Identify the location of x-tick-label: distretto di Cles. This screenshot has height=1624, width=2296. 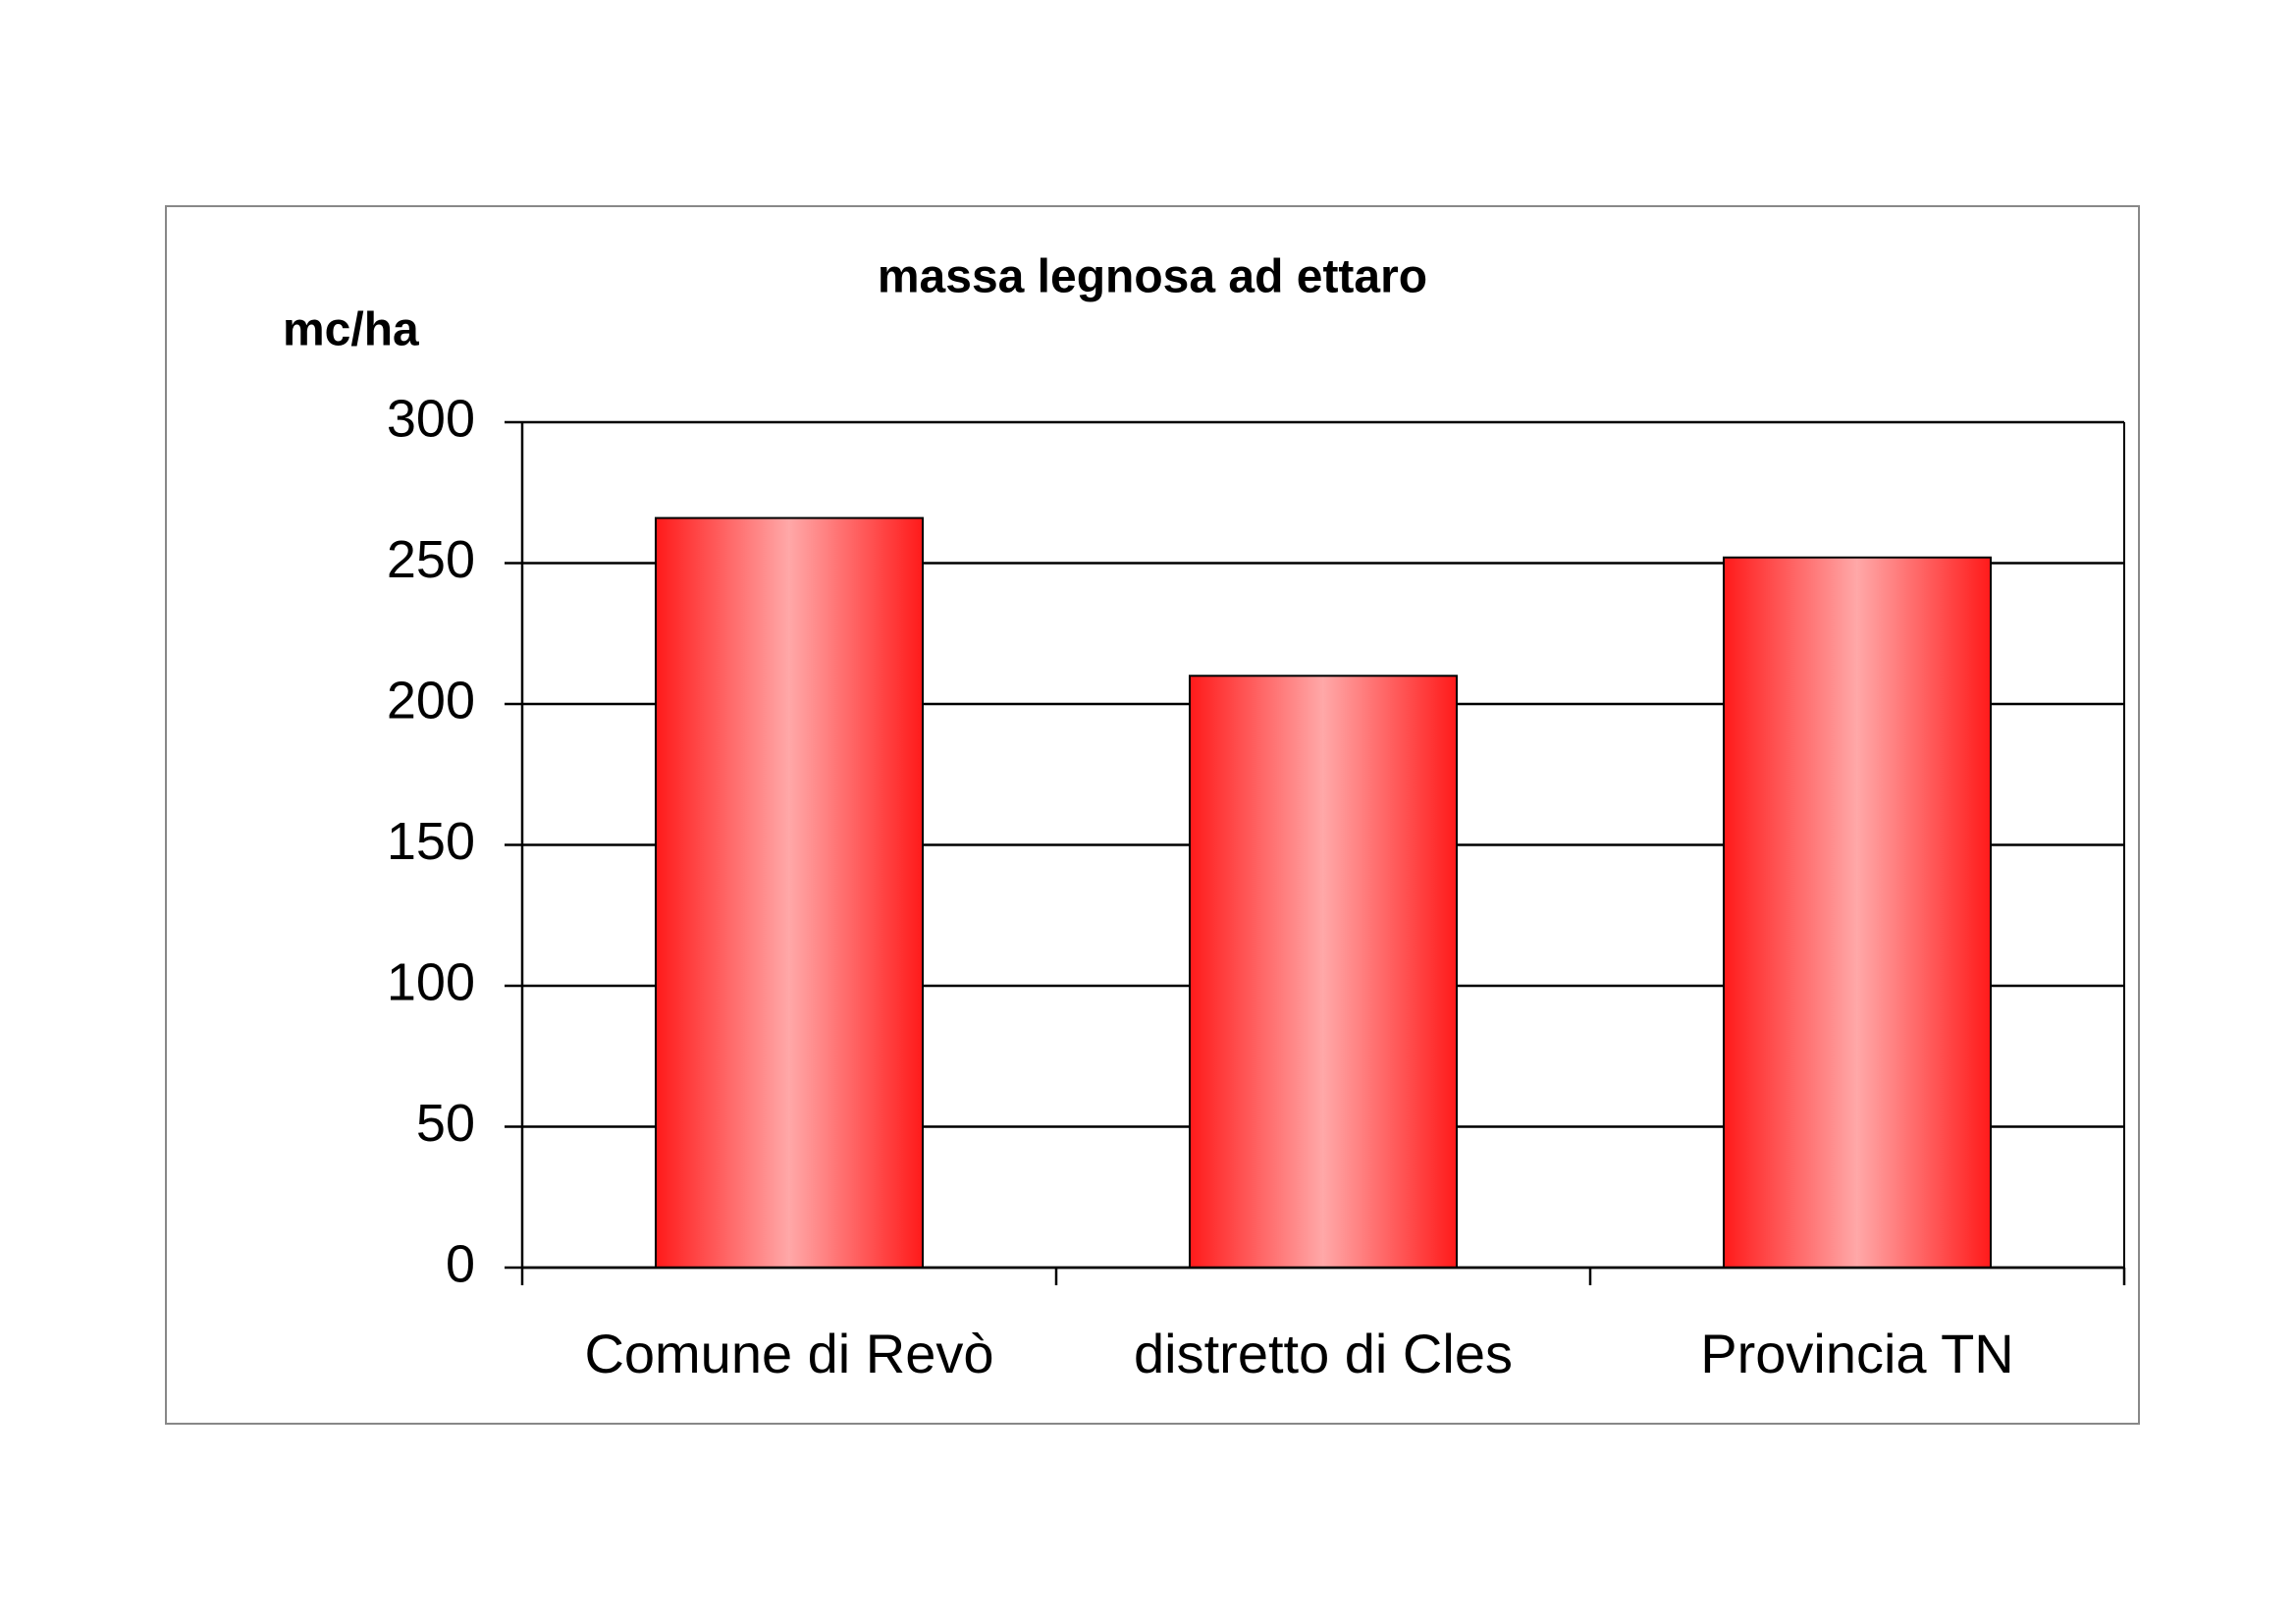
(1324, 1353).